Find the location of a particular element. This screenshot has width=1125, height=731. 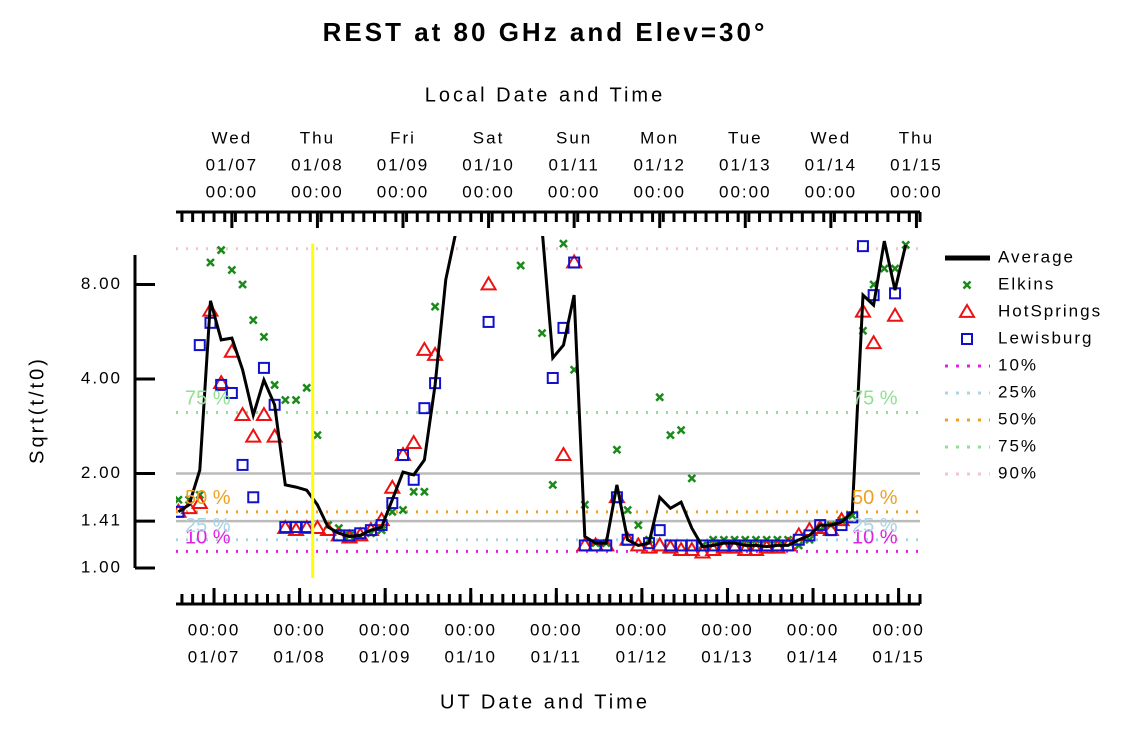

legend-label: 10% is located at coordinates (1018, 364).